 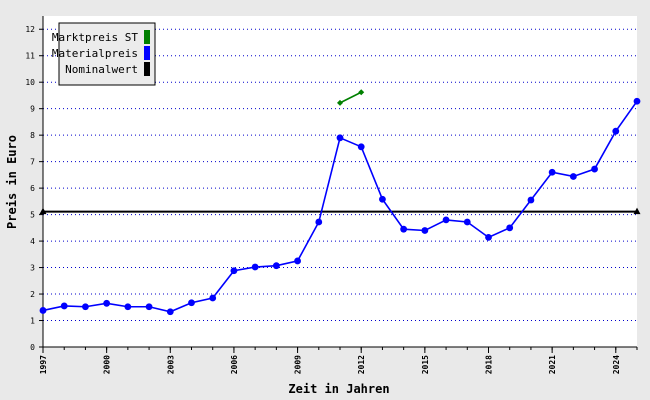 What do you see at coordinates (32, 188) in the screenshot?
I see `y-tick-label: 6` at bounding box center [32, 188].